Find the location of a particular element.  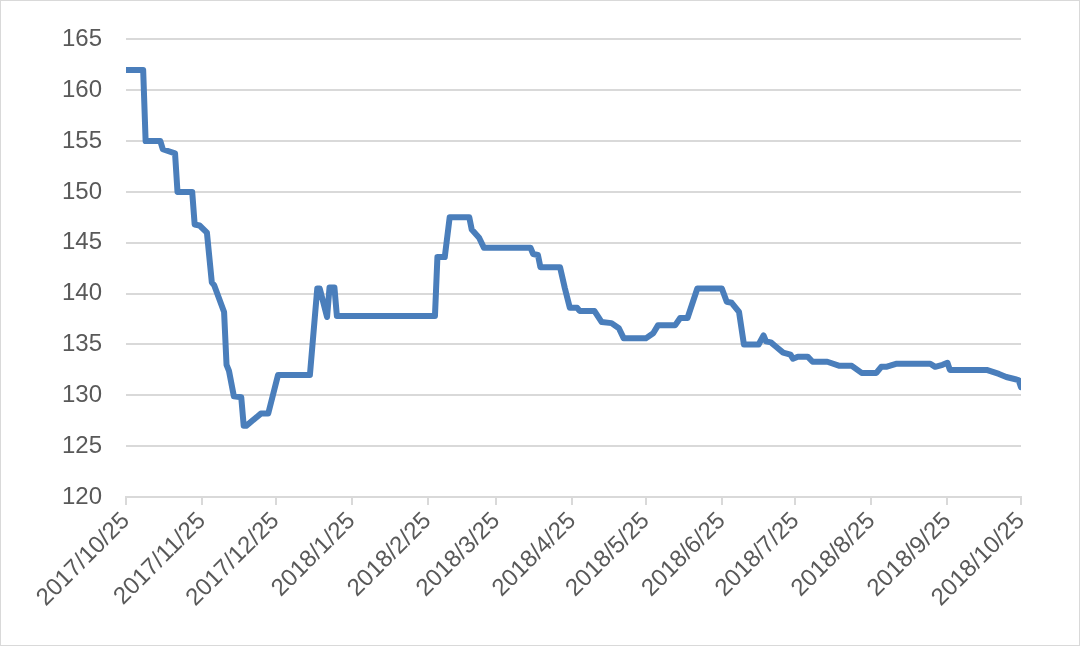

y-tick-label: 160 is located at coordinates (81, 88).